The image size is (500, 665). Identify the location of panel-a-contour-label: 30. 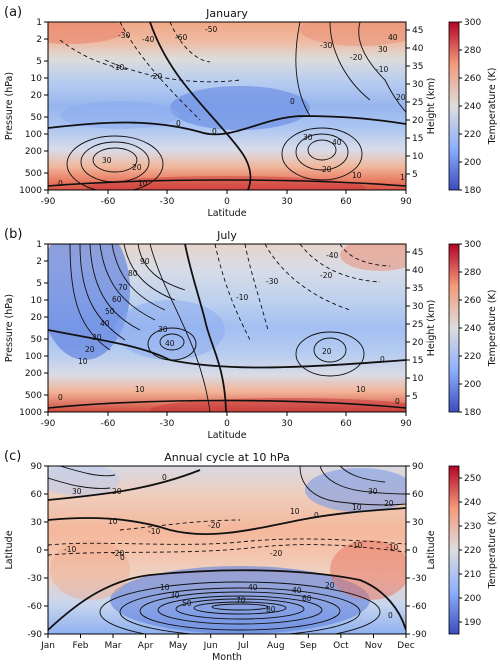
(383, 49).